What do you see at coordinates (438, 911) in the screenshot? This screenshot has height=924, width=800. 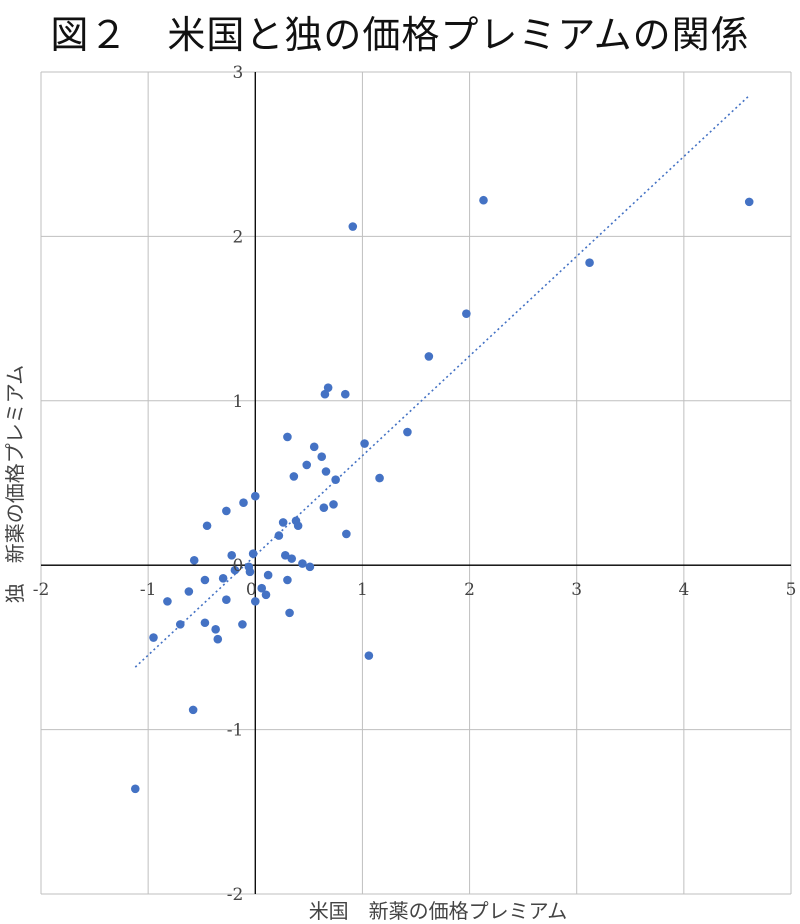 I see `x-axis-title: 米国 新薬の価格プレミアム` at bounding box center [438, 911].